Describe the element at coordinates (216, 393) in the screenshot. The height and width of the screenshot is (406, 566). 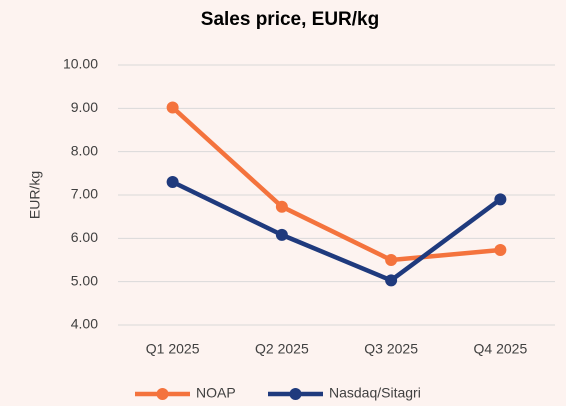
I see `legend-label: NOAP` at that location.